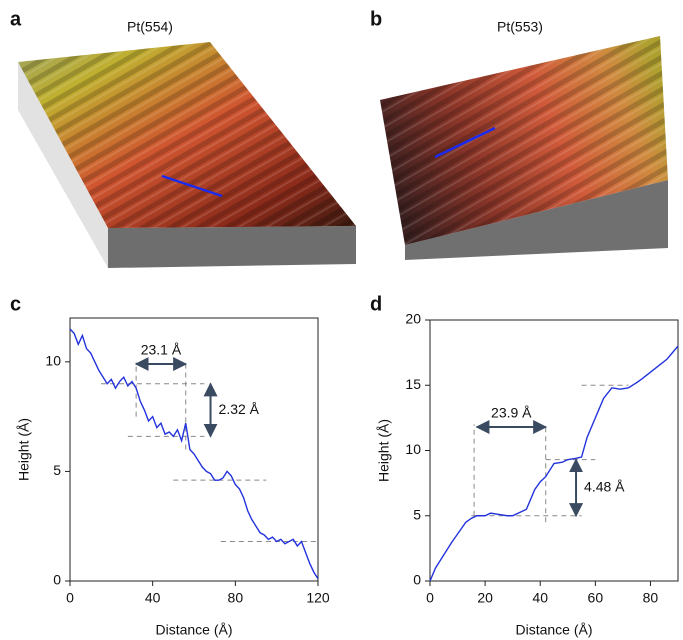  What do you see at coordinates (485, 598) in the screenshot?
I see `x-tick-label: 20` at bounding box center [485, 598].